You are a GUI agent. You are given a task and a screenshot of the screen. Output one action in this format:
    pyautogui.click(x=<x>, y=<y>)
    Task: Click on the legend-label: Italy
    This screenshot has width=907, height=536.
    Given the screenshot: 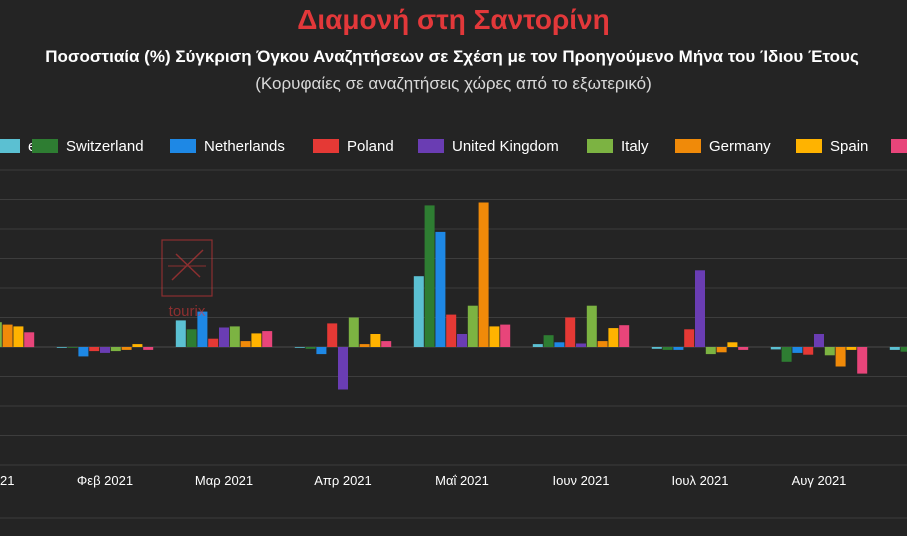 What is the action you would take?
    pyautogui.click(x=635, y=146)
    